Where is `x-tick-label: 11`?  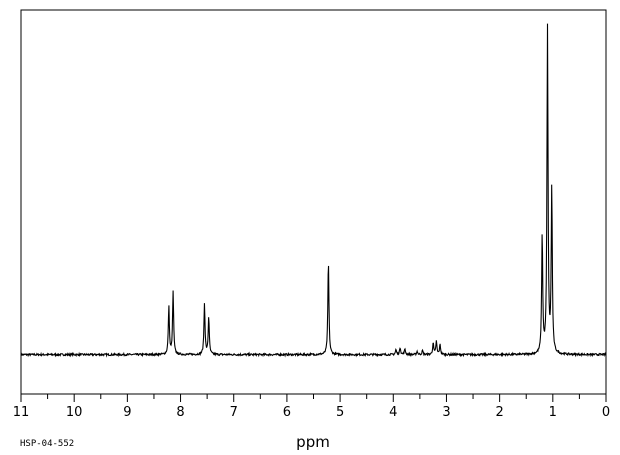 x-tick-label: 11 is located at coordinates (21, 412).